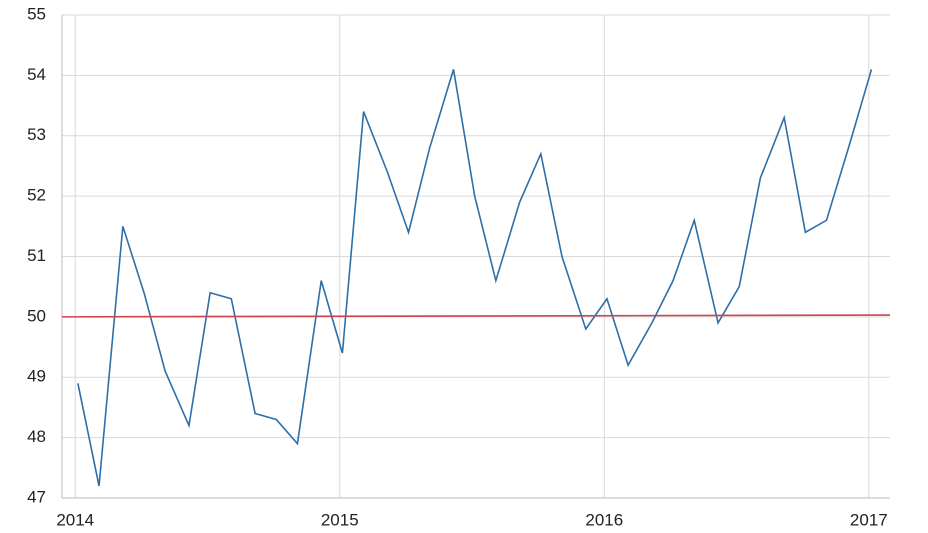 The image size is (928, 533). I want to click on x-tick-label: 2014, so click(75, 519).